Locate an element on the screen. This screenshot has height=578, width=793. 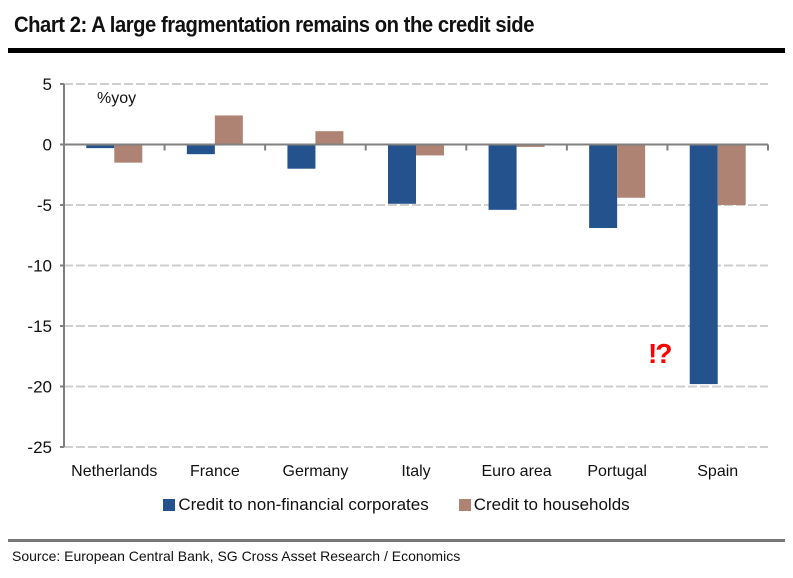
y-tick-label: -15 is located at coordinates (39, 326).